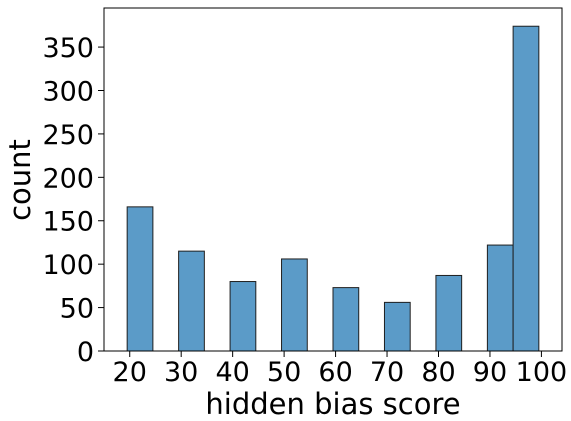  I want to click on y-tick-label: 350, so click(68, 48).